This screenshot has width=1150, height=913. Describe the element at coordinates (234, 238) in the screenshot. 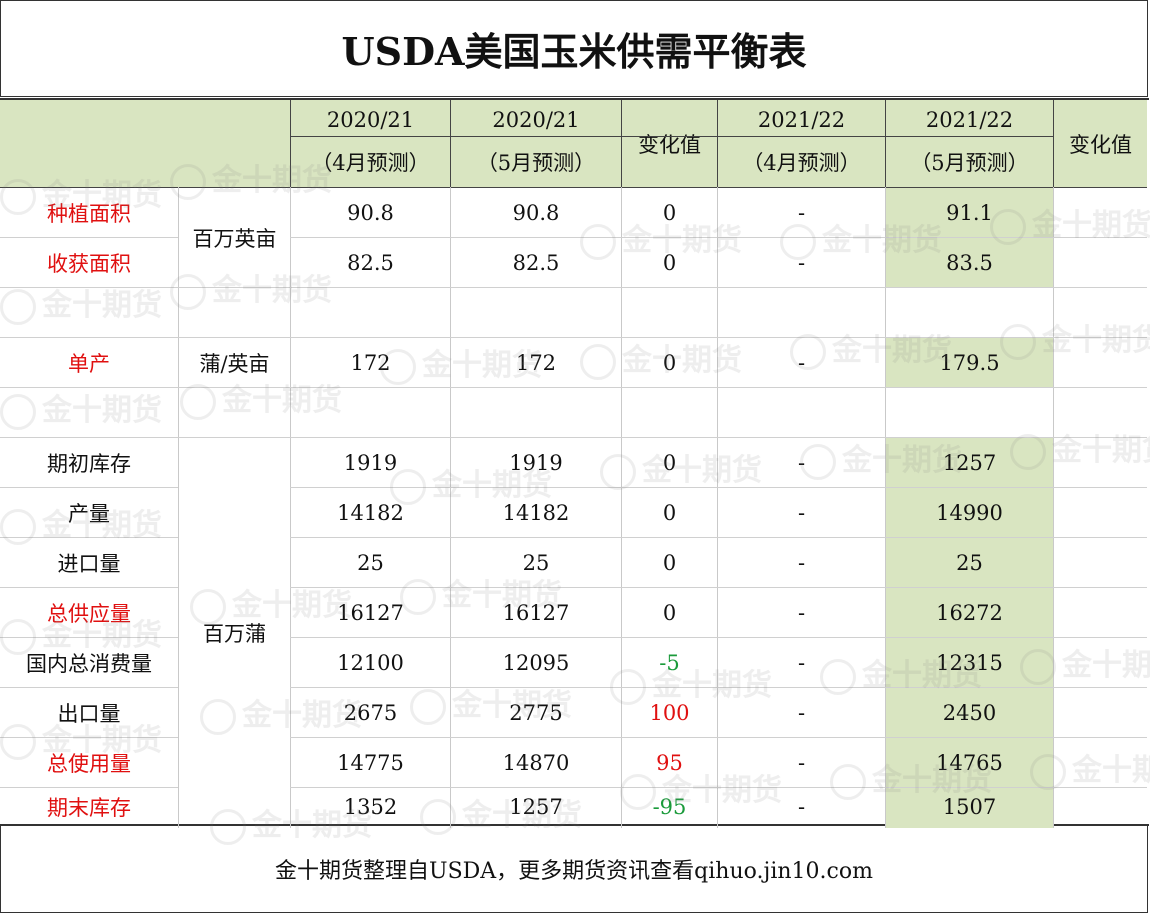

I see `unit-area: 百万英亩` at that location.